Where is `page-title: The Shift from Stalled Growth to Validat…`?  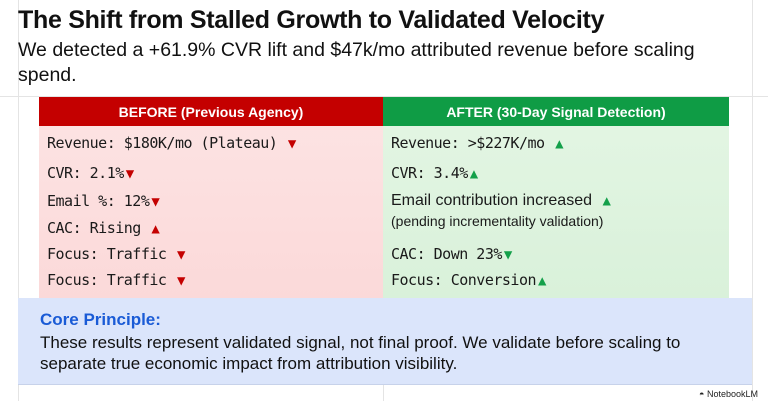
page-title: The Shift from Stalled Growth to Validat… is located at coordinates (311, 20).